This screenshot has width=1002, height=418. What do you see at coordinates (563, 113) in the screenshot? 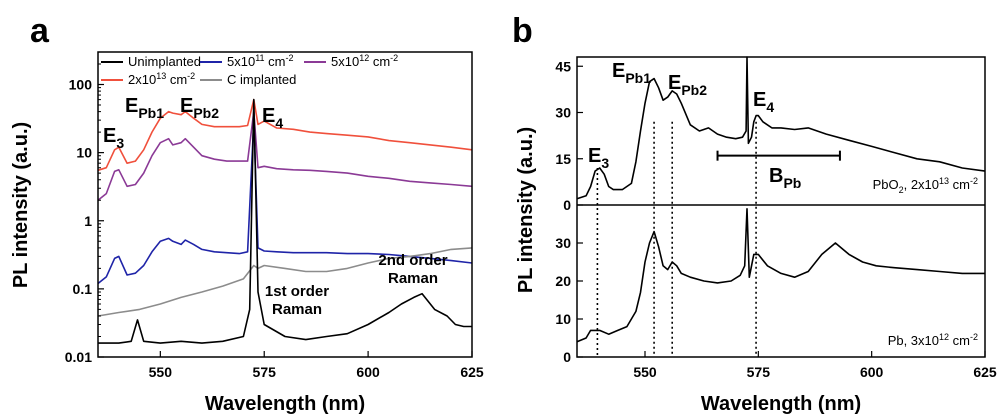
I see `panel-b-top-y-tick-label-2: 30` at bounding box center [563, 113].